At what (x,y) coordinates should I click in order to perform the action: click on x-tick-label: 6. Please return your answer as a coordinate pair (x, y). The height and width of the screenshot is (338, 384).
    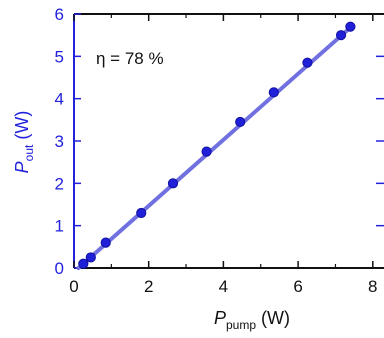
    Looking at the image, I should click on (297, 286).